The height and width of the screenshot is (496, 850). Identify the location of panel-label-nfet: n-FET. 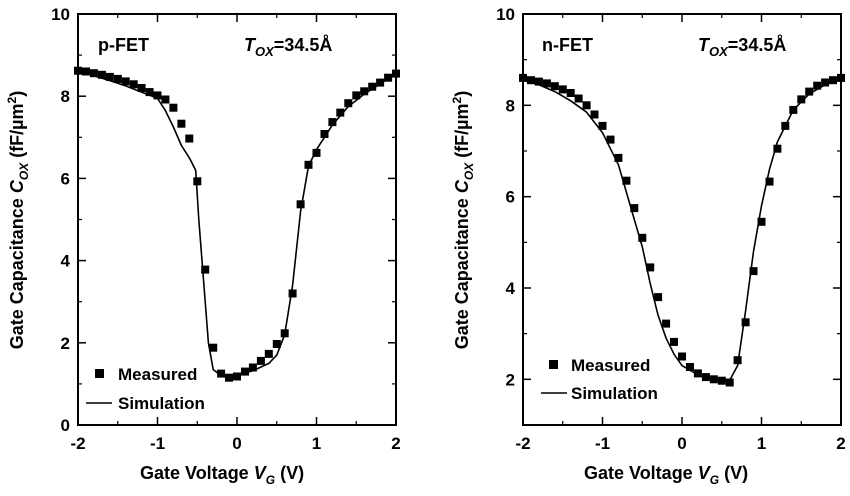
(567, 45).